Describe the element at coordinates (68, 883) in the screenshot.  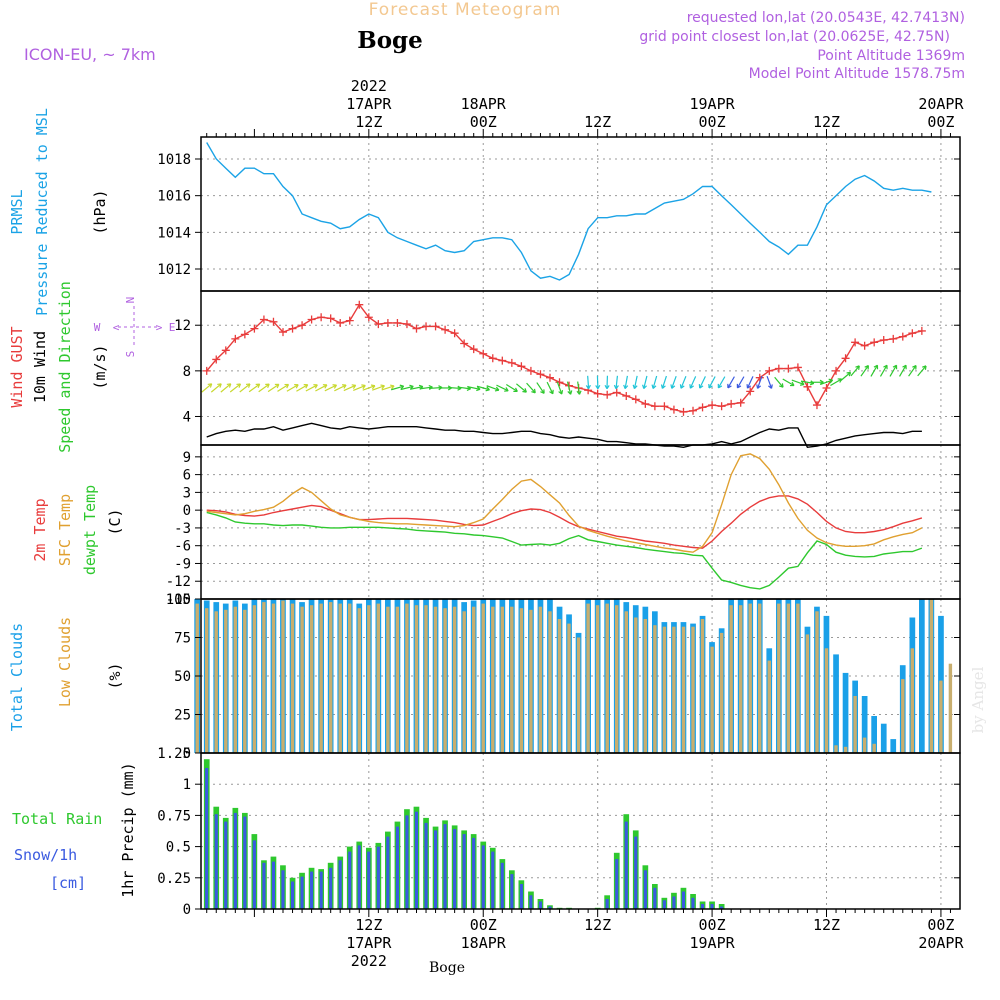
I see `precip-label-cm: [cm]` at that location.